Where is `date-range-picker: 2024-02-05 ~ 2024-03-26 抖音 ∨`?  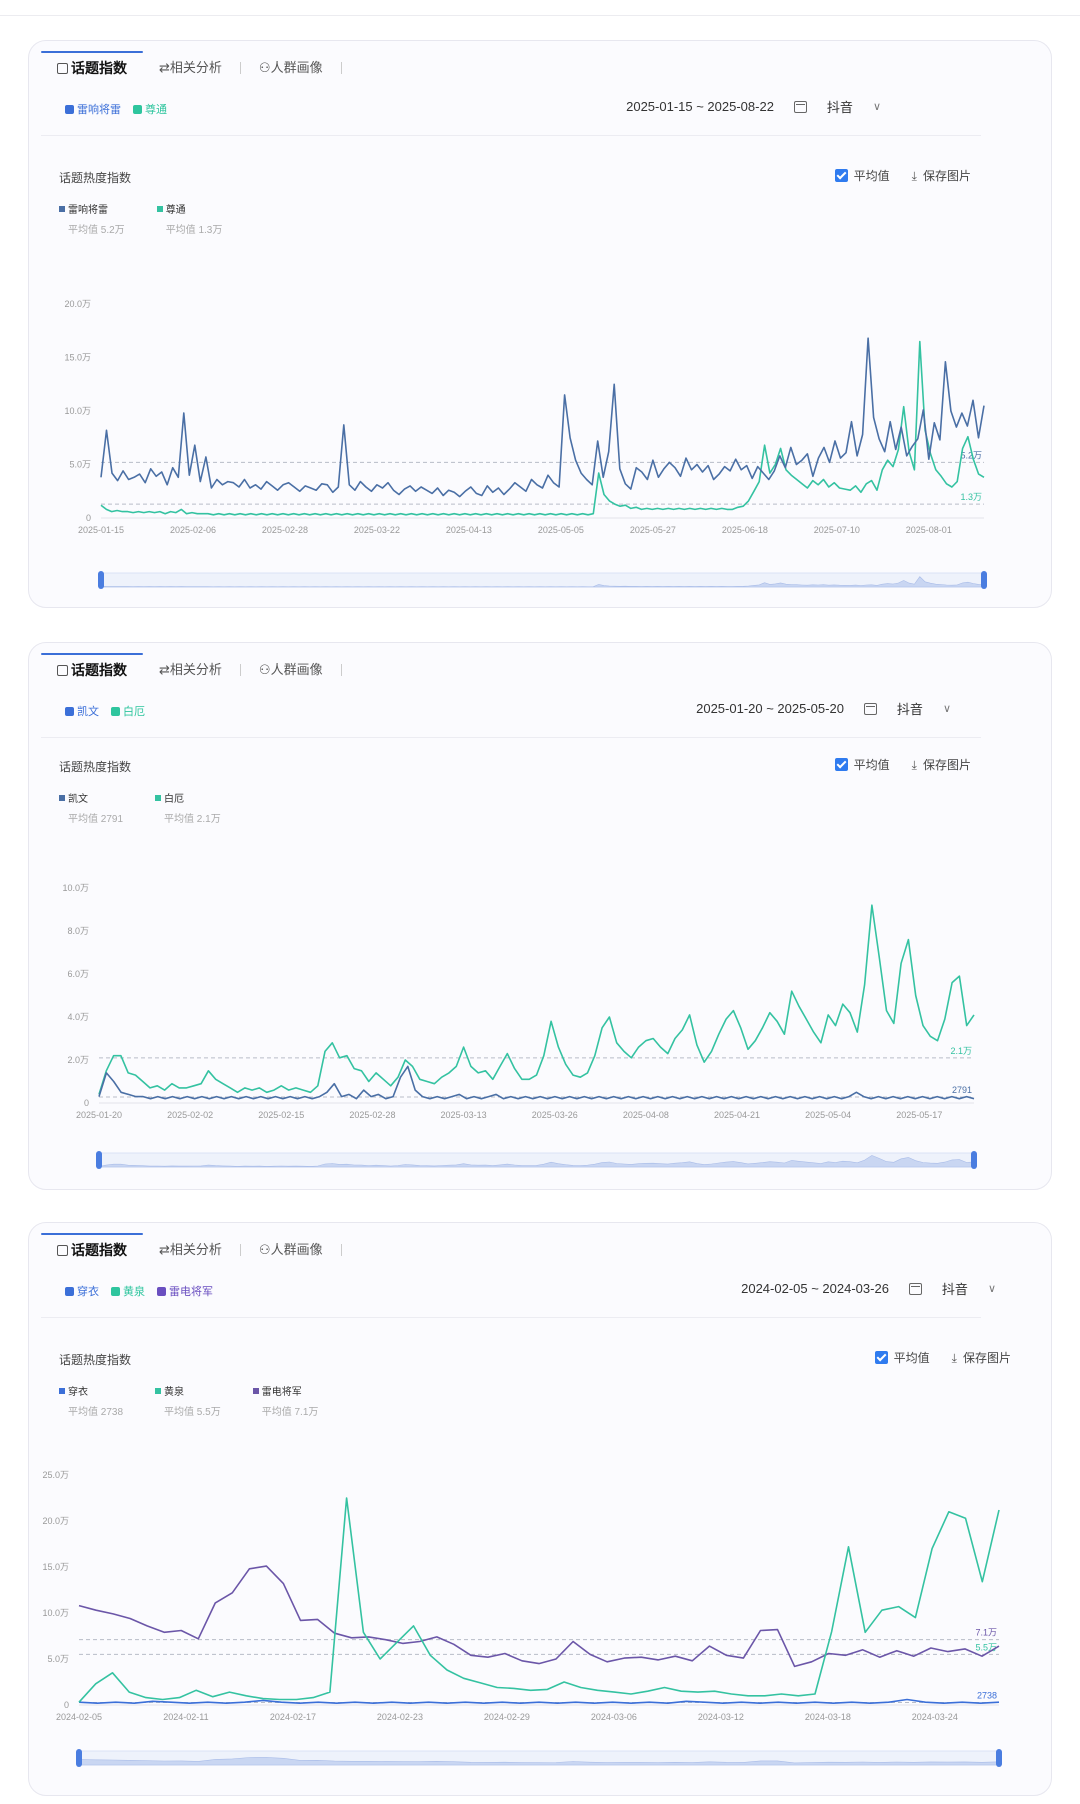
date-range-picker: 2024-02-05 ~ 2024-03-26 抖音 ∨ is located at coordinates (868, 1288).